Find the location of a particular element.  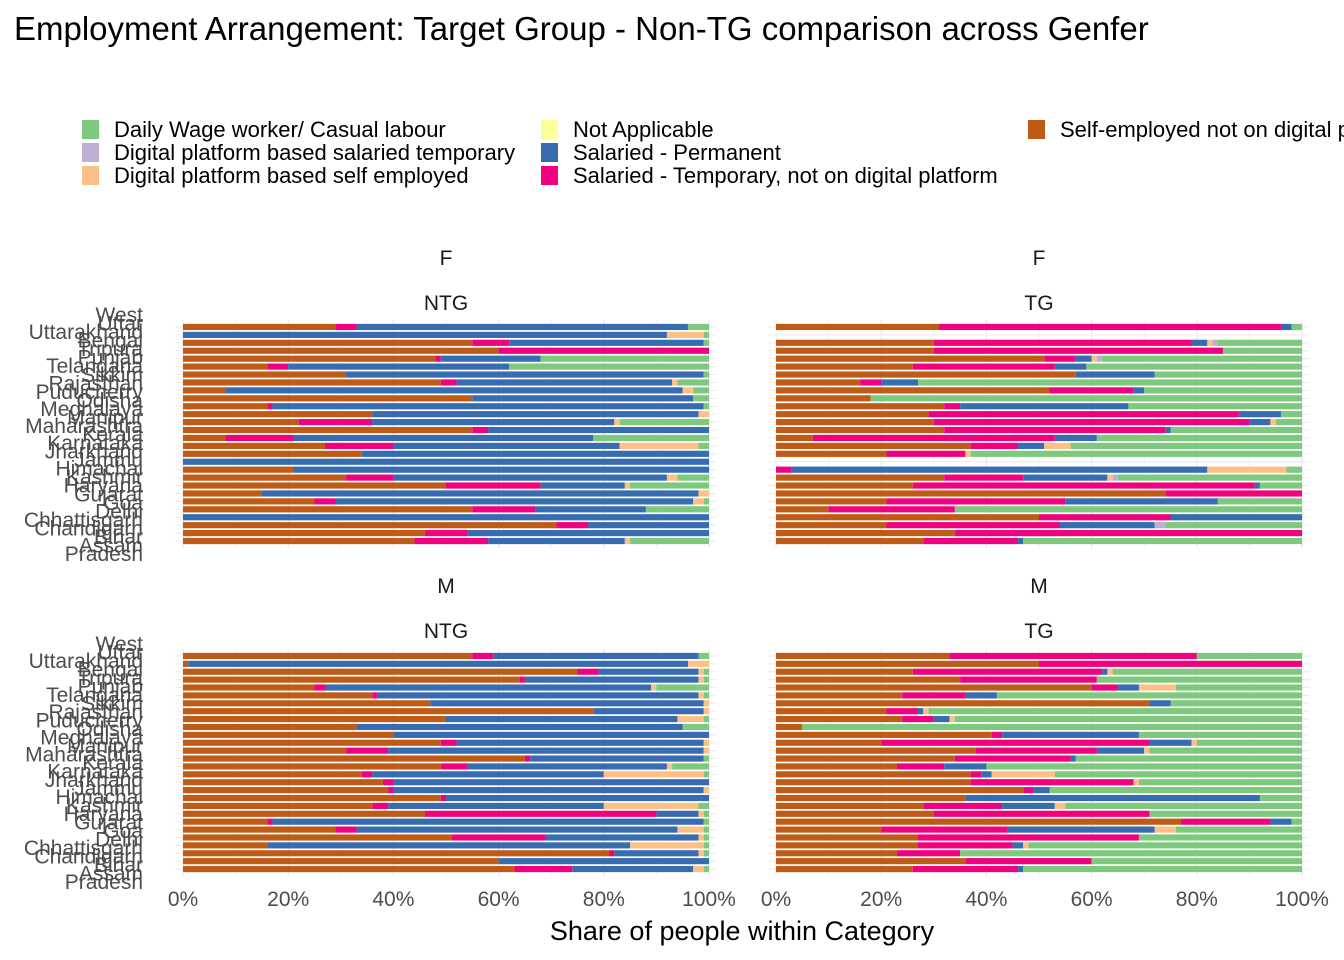

y-tick-label: Himachal is located at coordinates (99, 797).